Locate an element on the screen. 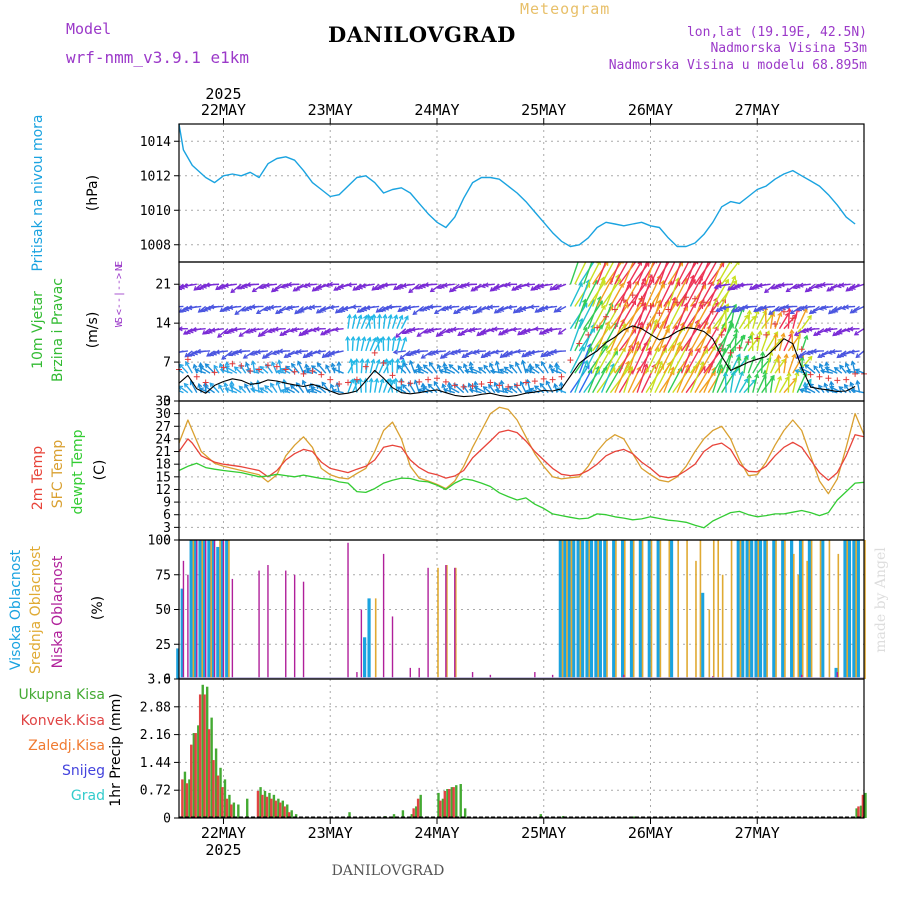 This screenshot has height=900, width=900. y-tick-label: 0.72 is located at coordinates (155, 791).